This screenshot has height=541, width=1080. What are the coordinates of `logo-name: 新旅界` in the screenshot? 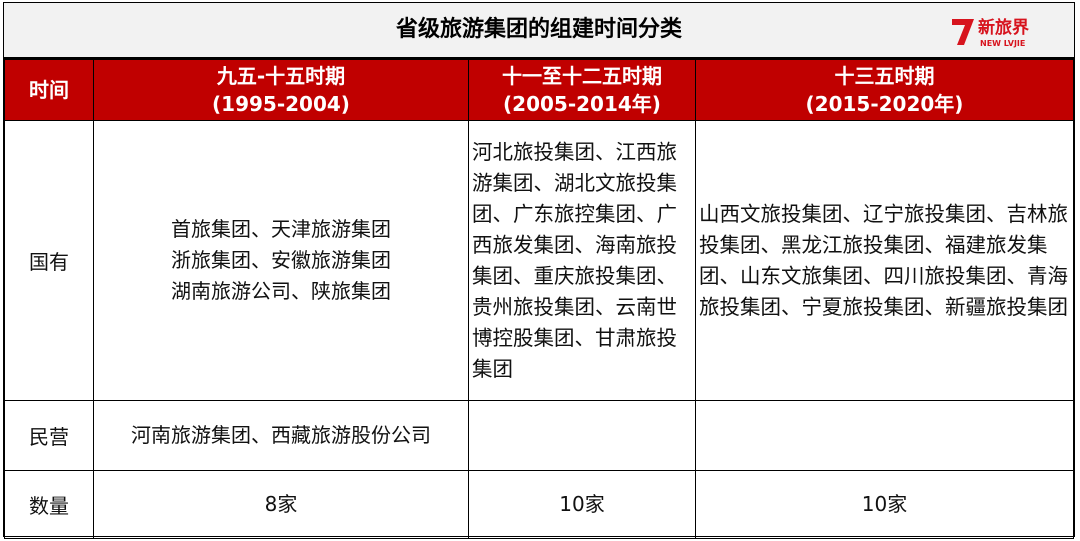 It's located at (1003, 27).